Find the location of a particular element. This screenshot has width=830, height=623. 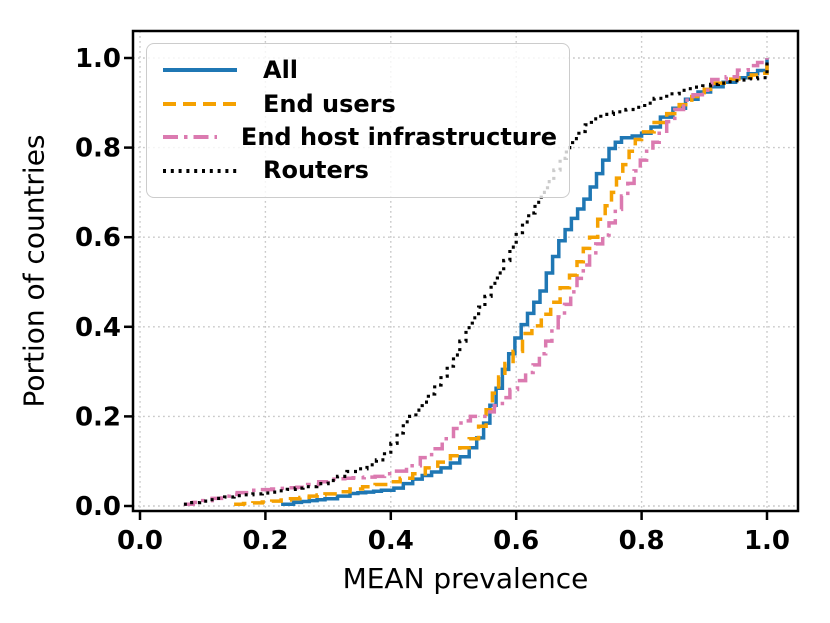

legend-item-end-host-infrastructure: End host infrastructure is located at coordinates (359, 137).